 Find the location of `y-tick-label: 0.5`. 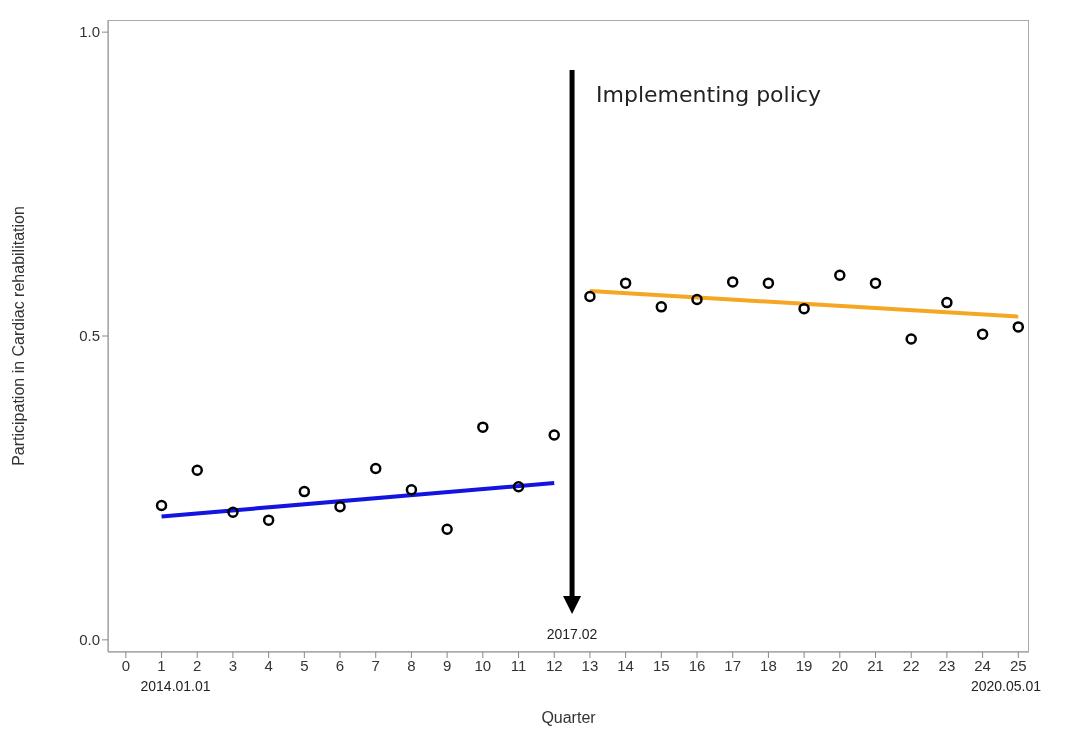

y-tick-label: 0.5 is located at coordinates (89, 336).